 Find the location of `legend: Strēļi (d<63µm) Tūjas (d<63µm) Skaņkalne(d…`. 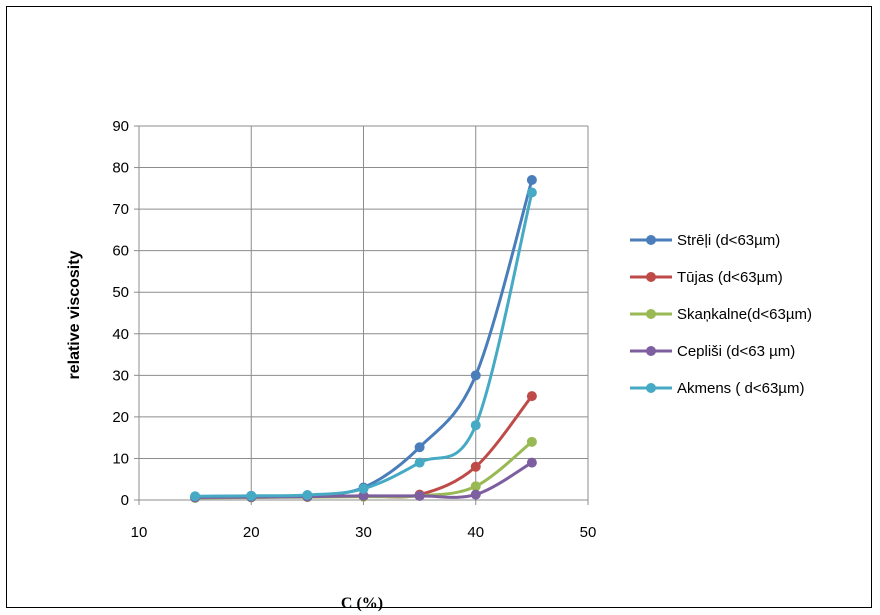

legend: Strēļi (d<63µm) Tūjas (d<63µm) Skaņkalne(d… is located at coordinates (721, 314).